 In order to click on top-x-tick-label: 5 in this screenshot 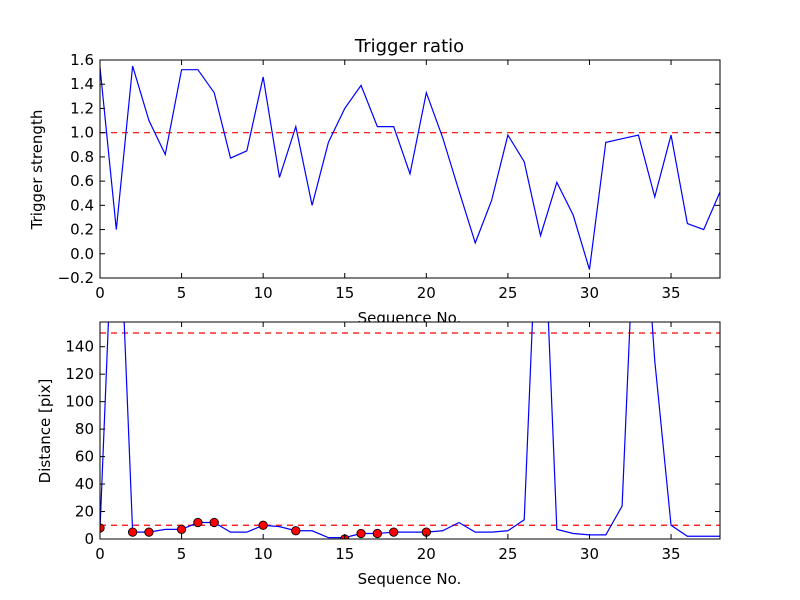, I will do `click(182, 293)`.